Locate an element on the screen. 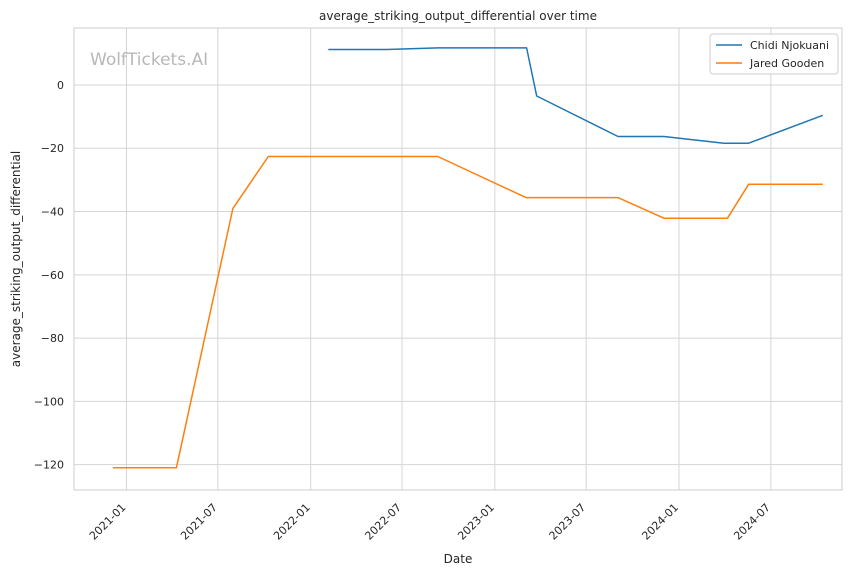 Image resolution: width=858 pixels, height=575 pixels. y-axis-title: average_striking_output_differential is located at coordinates (16, 259).